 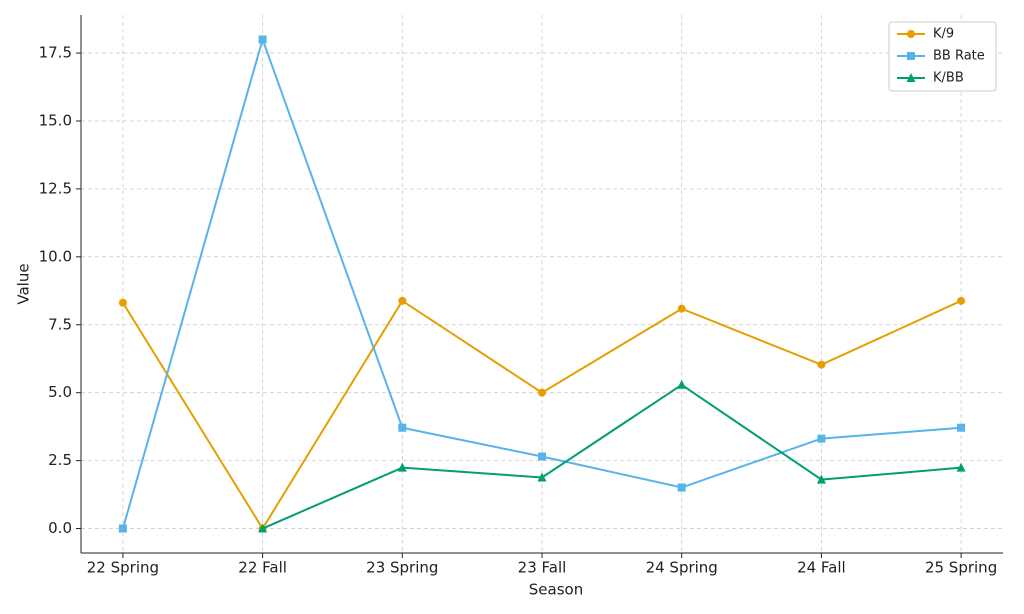 What do you see at coordinates (60, 392) in the screenshot?
I see `y-tick-label: 5.0` at bounding box center [60, 392].